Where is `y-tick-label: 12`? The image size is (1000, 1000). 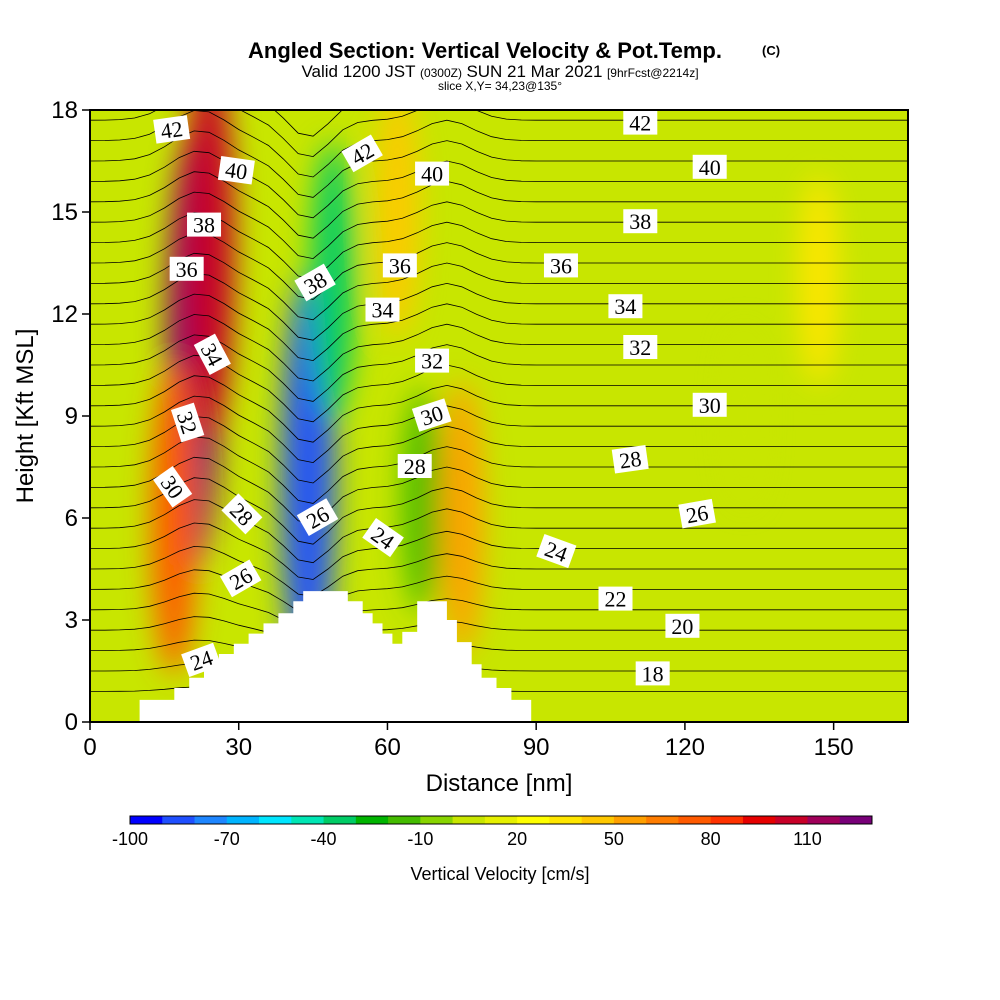 y-tick-label: 12 is located at coordinates (64, 314).